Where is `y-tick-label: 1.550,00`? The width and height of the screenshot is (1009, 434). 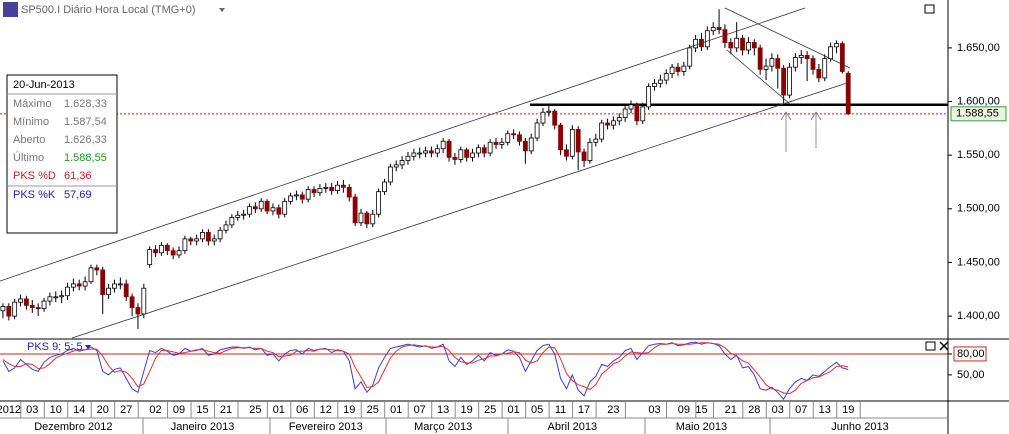
y-tick-label: 1.550,00 is located at coordinates (978, 155).